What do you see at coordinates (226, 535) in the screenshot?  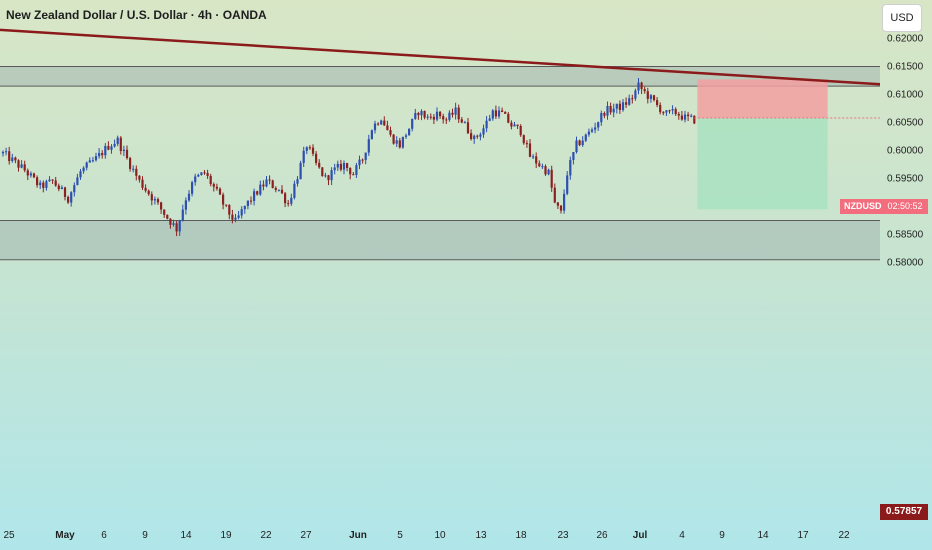 I see `time-axis-tick: 19` at bounding box center [226, 535].